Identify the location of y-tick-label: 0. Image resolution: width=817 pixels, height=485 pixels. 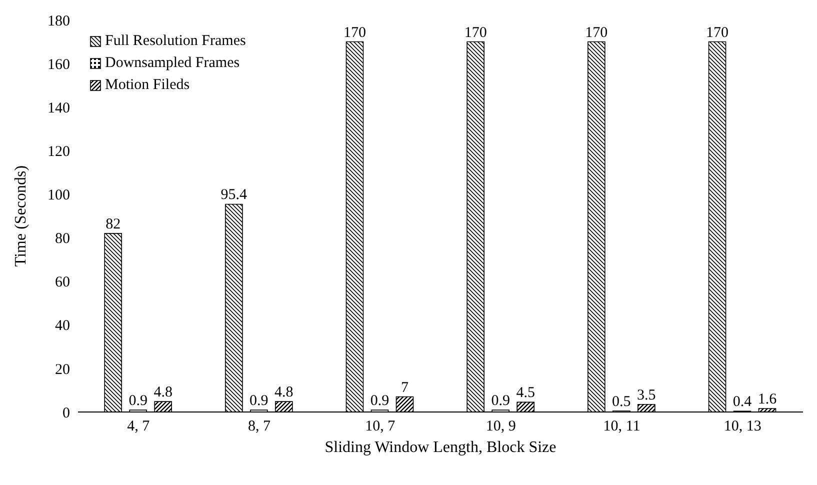
(66, 413).